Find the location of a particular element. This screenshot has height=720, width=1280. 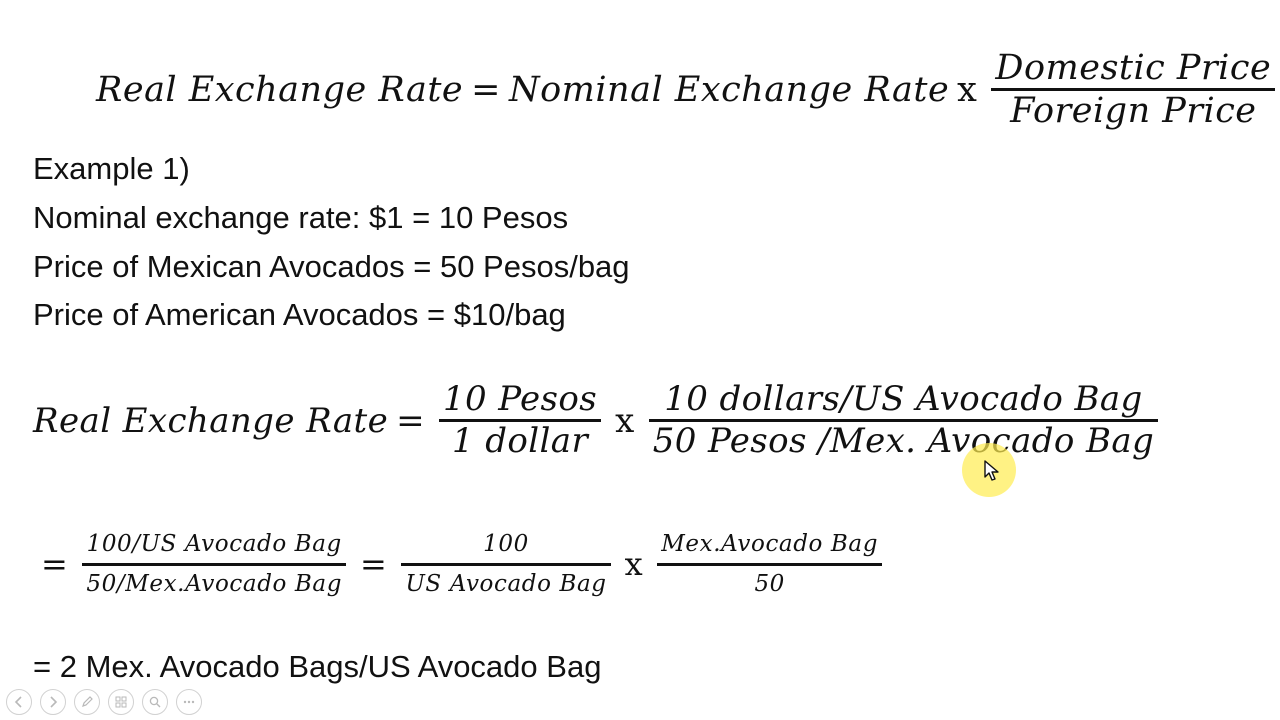

fraction-numerator: Mex.Avocado Bag is located at coordinates (770, 544).